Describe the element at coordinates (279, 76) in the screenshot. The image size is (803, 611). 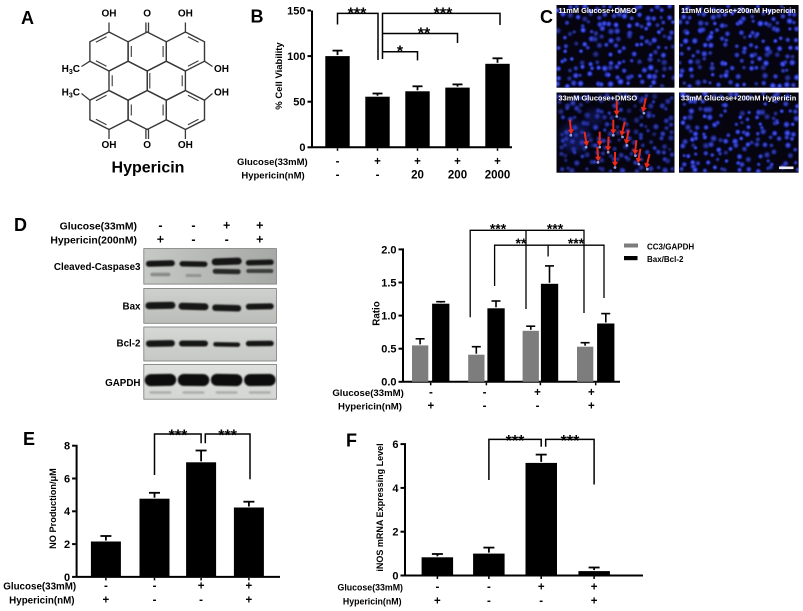
I see `svg-text: % Cell Viability` at that location.